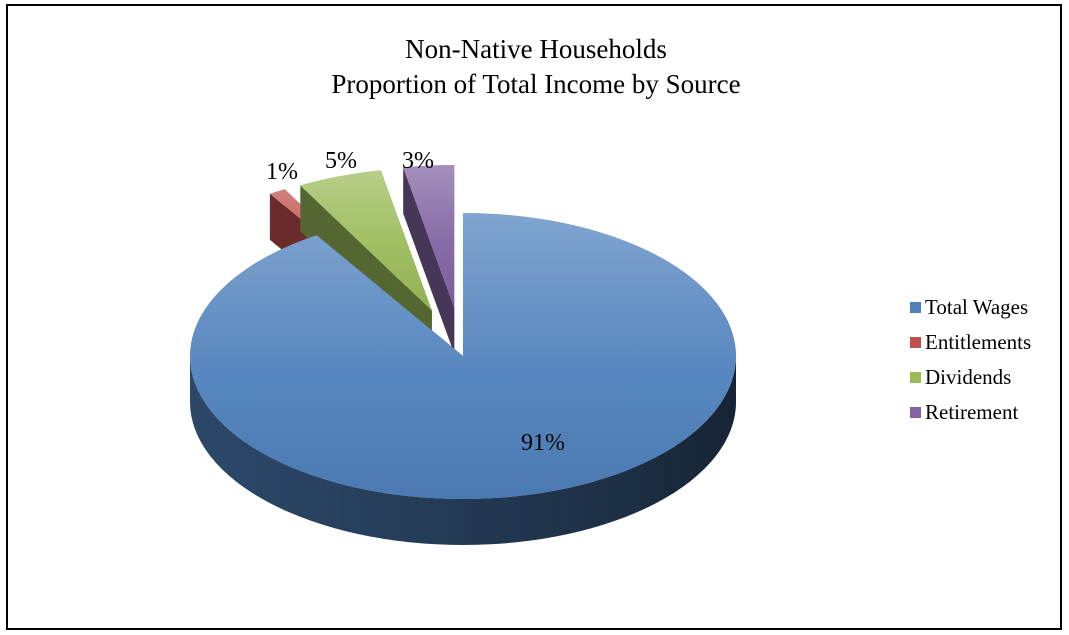 The height and width of the screenshot is (635, 1069). What do you see at coordinates (341, 161) in the screenshot?
I see `data-label-dividends: 5%` at bounding box center [341, 161].